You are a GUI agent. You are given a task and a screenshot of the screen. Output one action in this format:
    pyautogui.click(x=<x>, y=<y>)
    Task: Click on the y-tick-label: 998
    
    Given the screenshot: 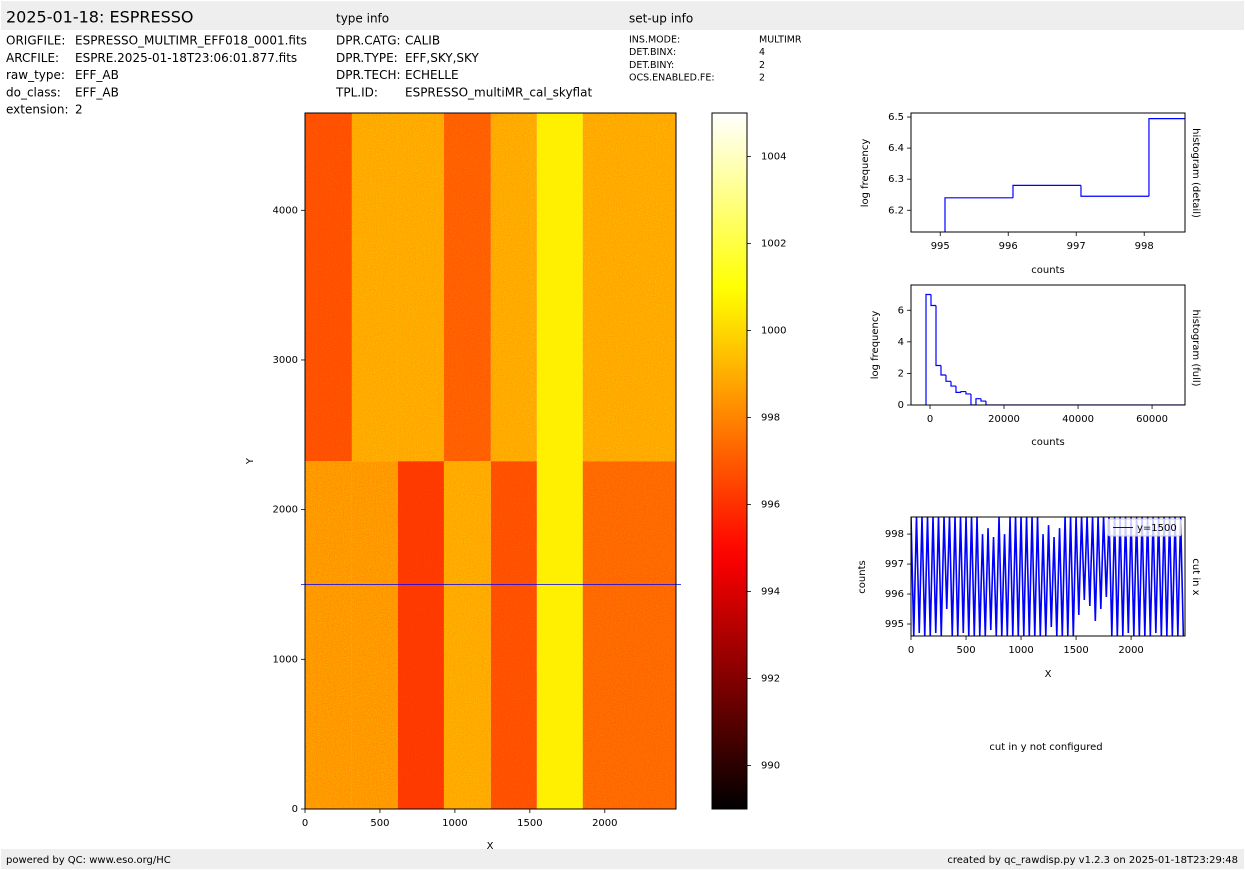 What is the action you would take?
    pyautogui.click(x=894, y=534)
    